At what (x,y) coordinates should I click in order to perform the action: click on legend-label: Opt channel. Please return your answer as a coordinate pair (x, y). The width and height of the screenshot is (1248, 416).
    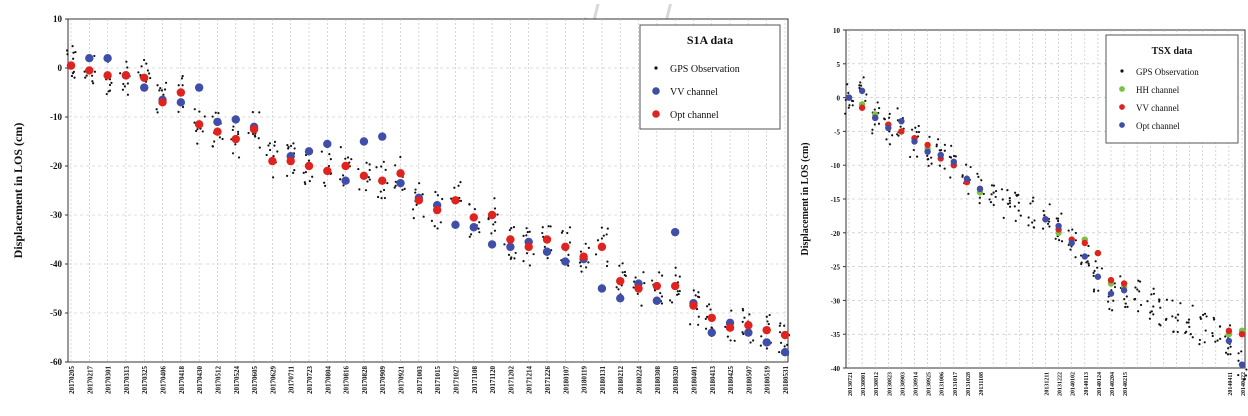
    Looking at the image, I should click on (694, 115).